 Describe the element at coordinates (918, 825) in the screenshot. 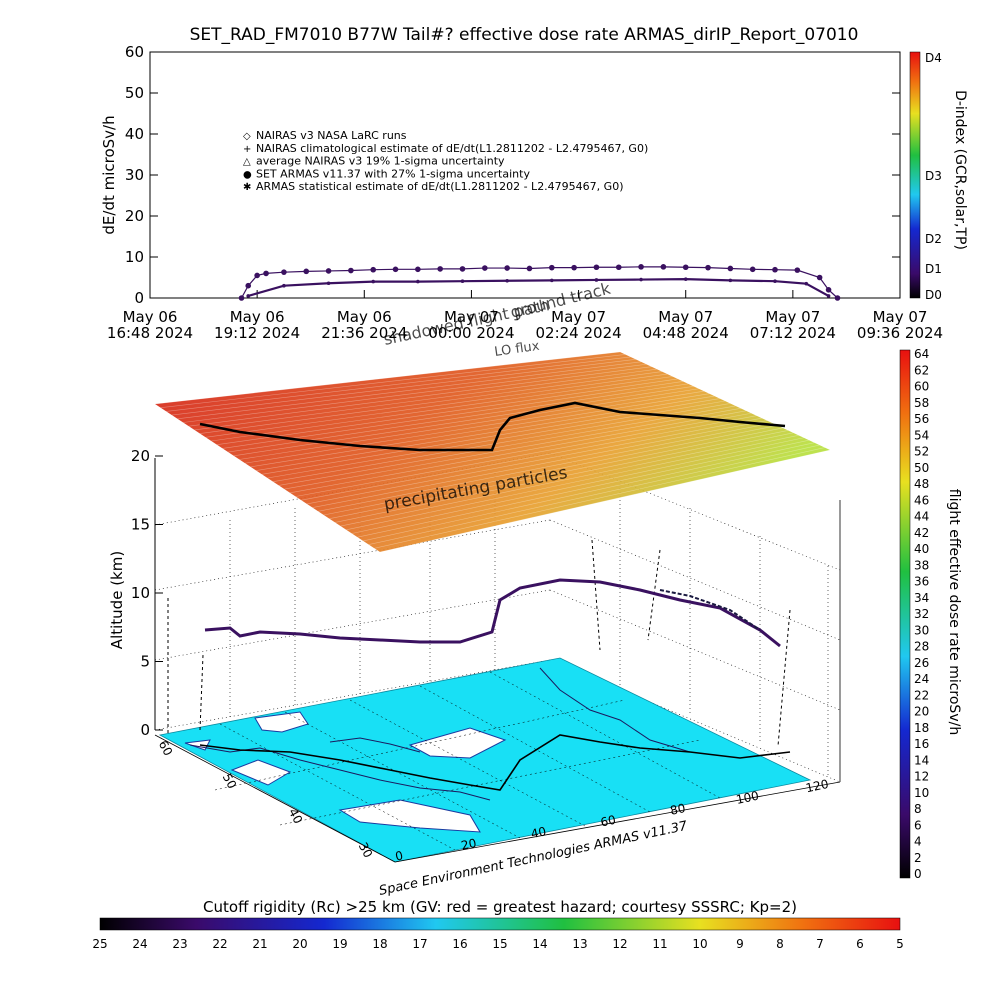

I see `dose-tick-label: 6` at that location.